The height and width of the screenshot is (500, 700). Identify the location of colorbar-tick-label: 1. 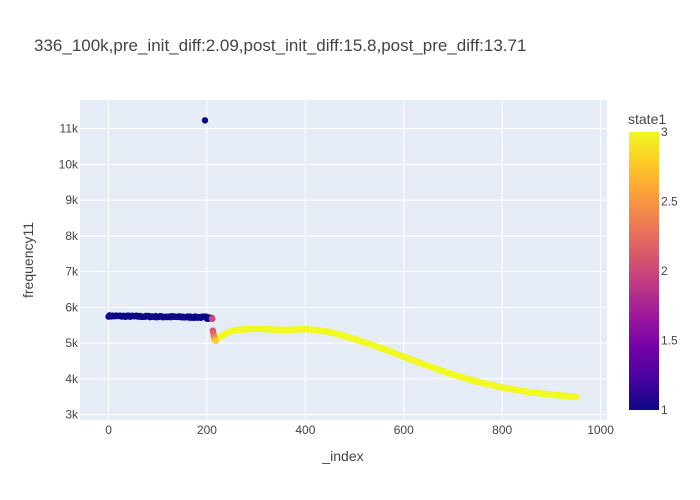
(664, 410).